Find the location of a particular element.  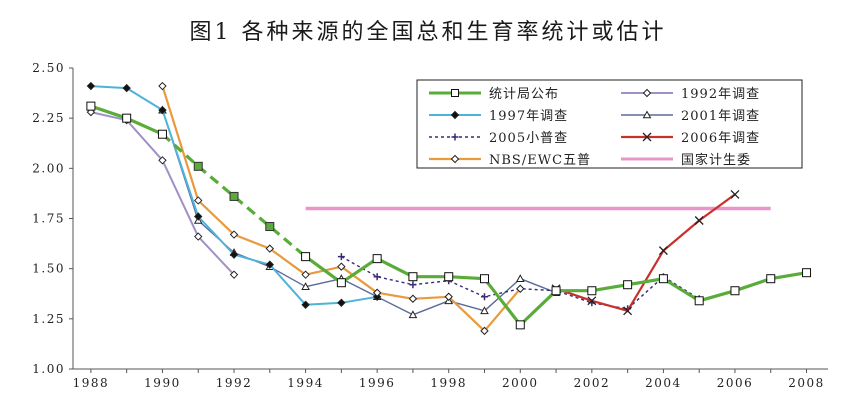

x-tick-label: 2004 is located at coordinates (663, 383).